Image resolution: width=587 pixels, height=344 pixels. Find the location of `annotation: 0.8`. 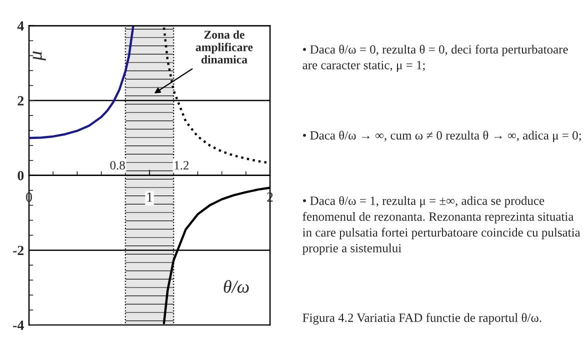

annotation: 0.8 is located at coordinates (117, 165).